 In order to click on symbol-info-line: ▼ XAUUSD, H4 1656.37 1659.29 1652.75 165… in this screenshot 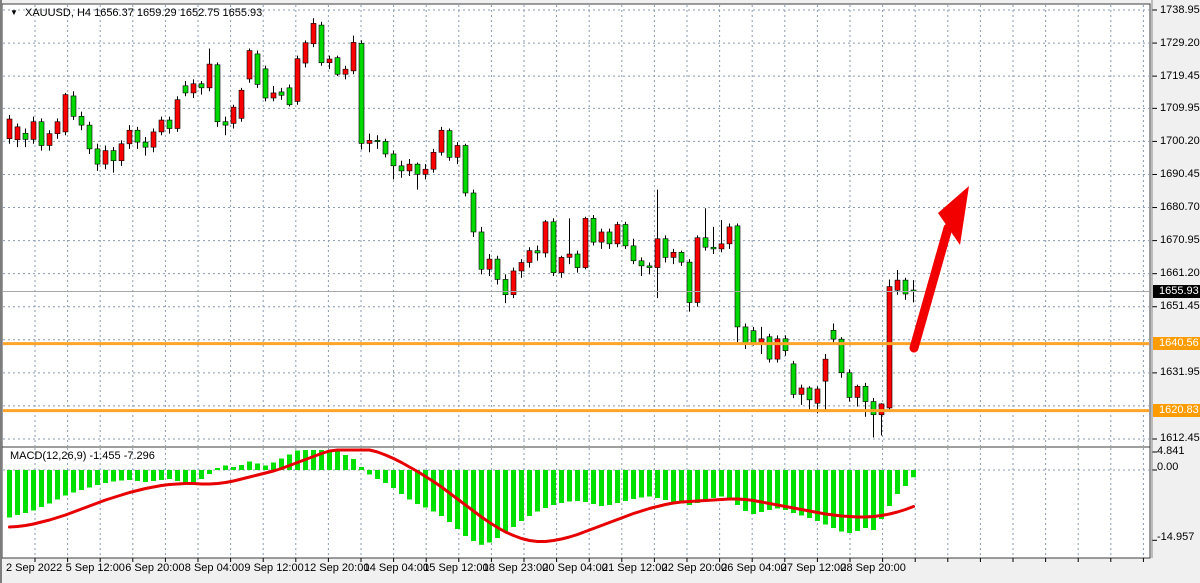, I will do `click(136, 13)`.